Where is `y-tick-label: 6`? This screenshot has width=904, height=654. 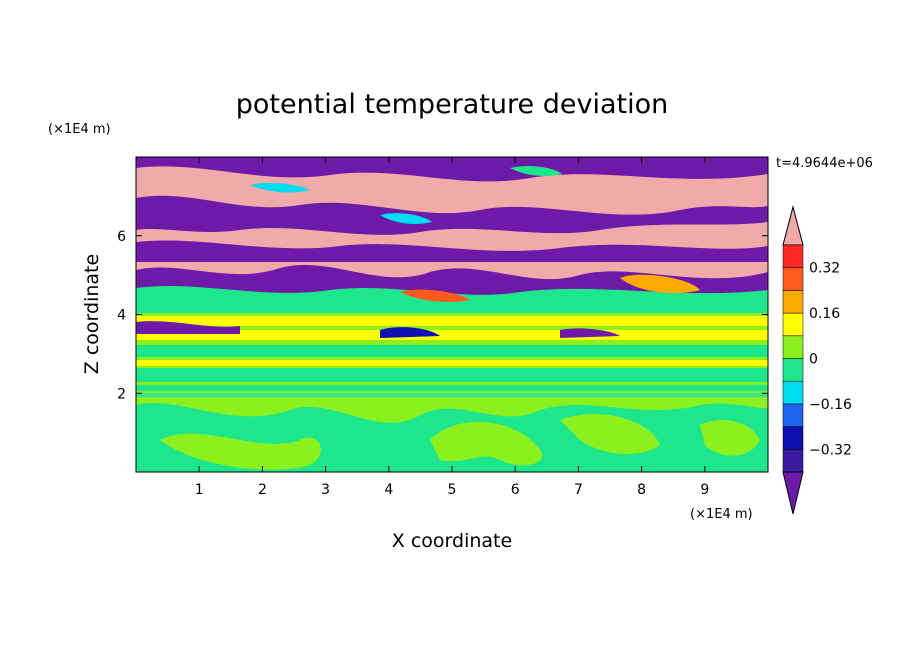 y-tick-label: 6 is located at coordinates (121, 237).